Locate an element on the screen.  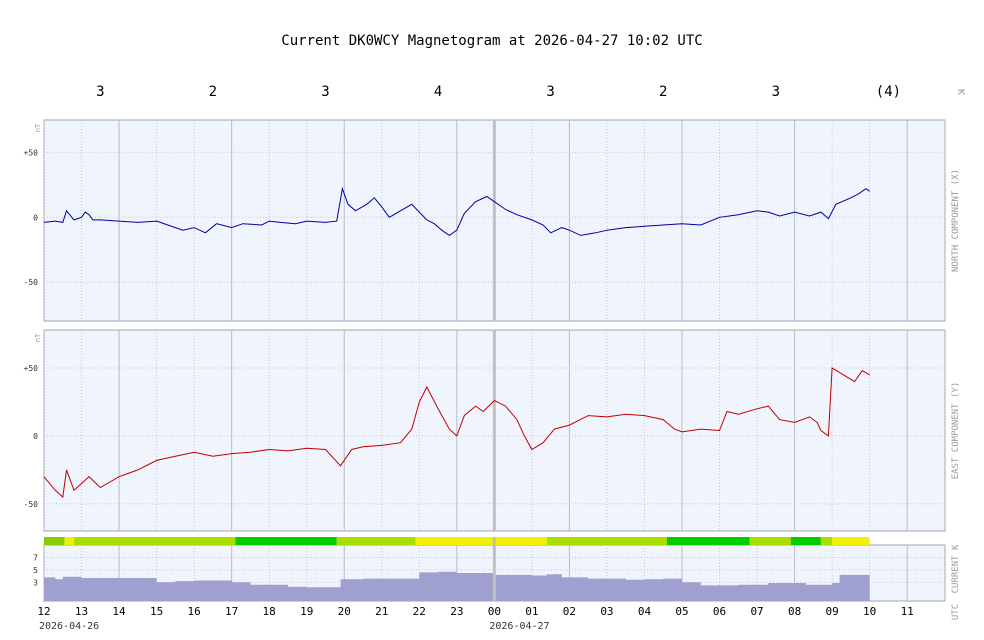
date-label: 2026-04-26 is located at coordinates (69, 626).